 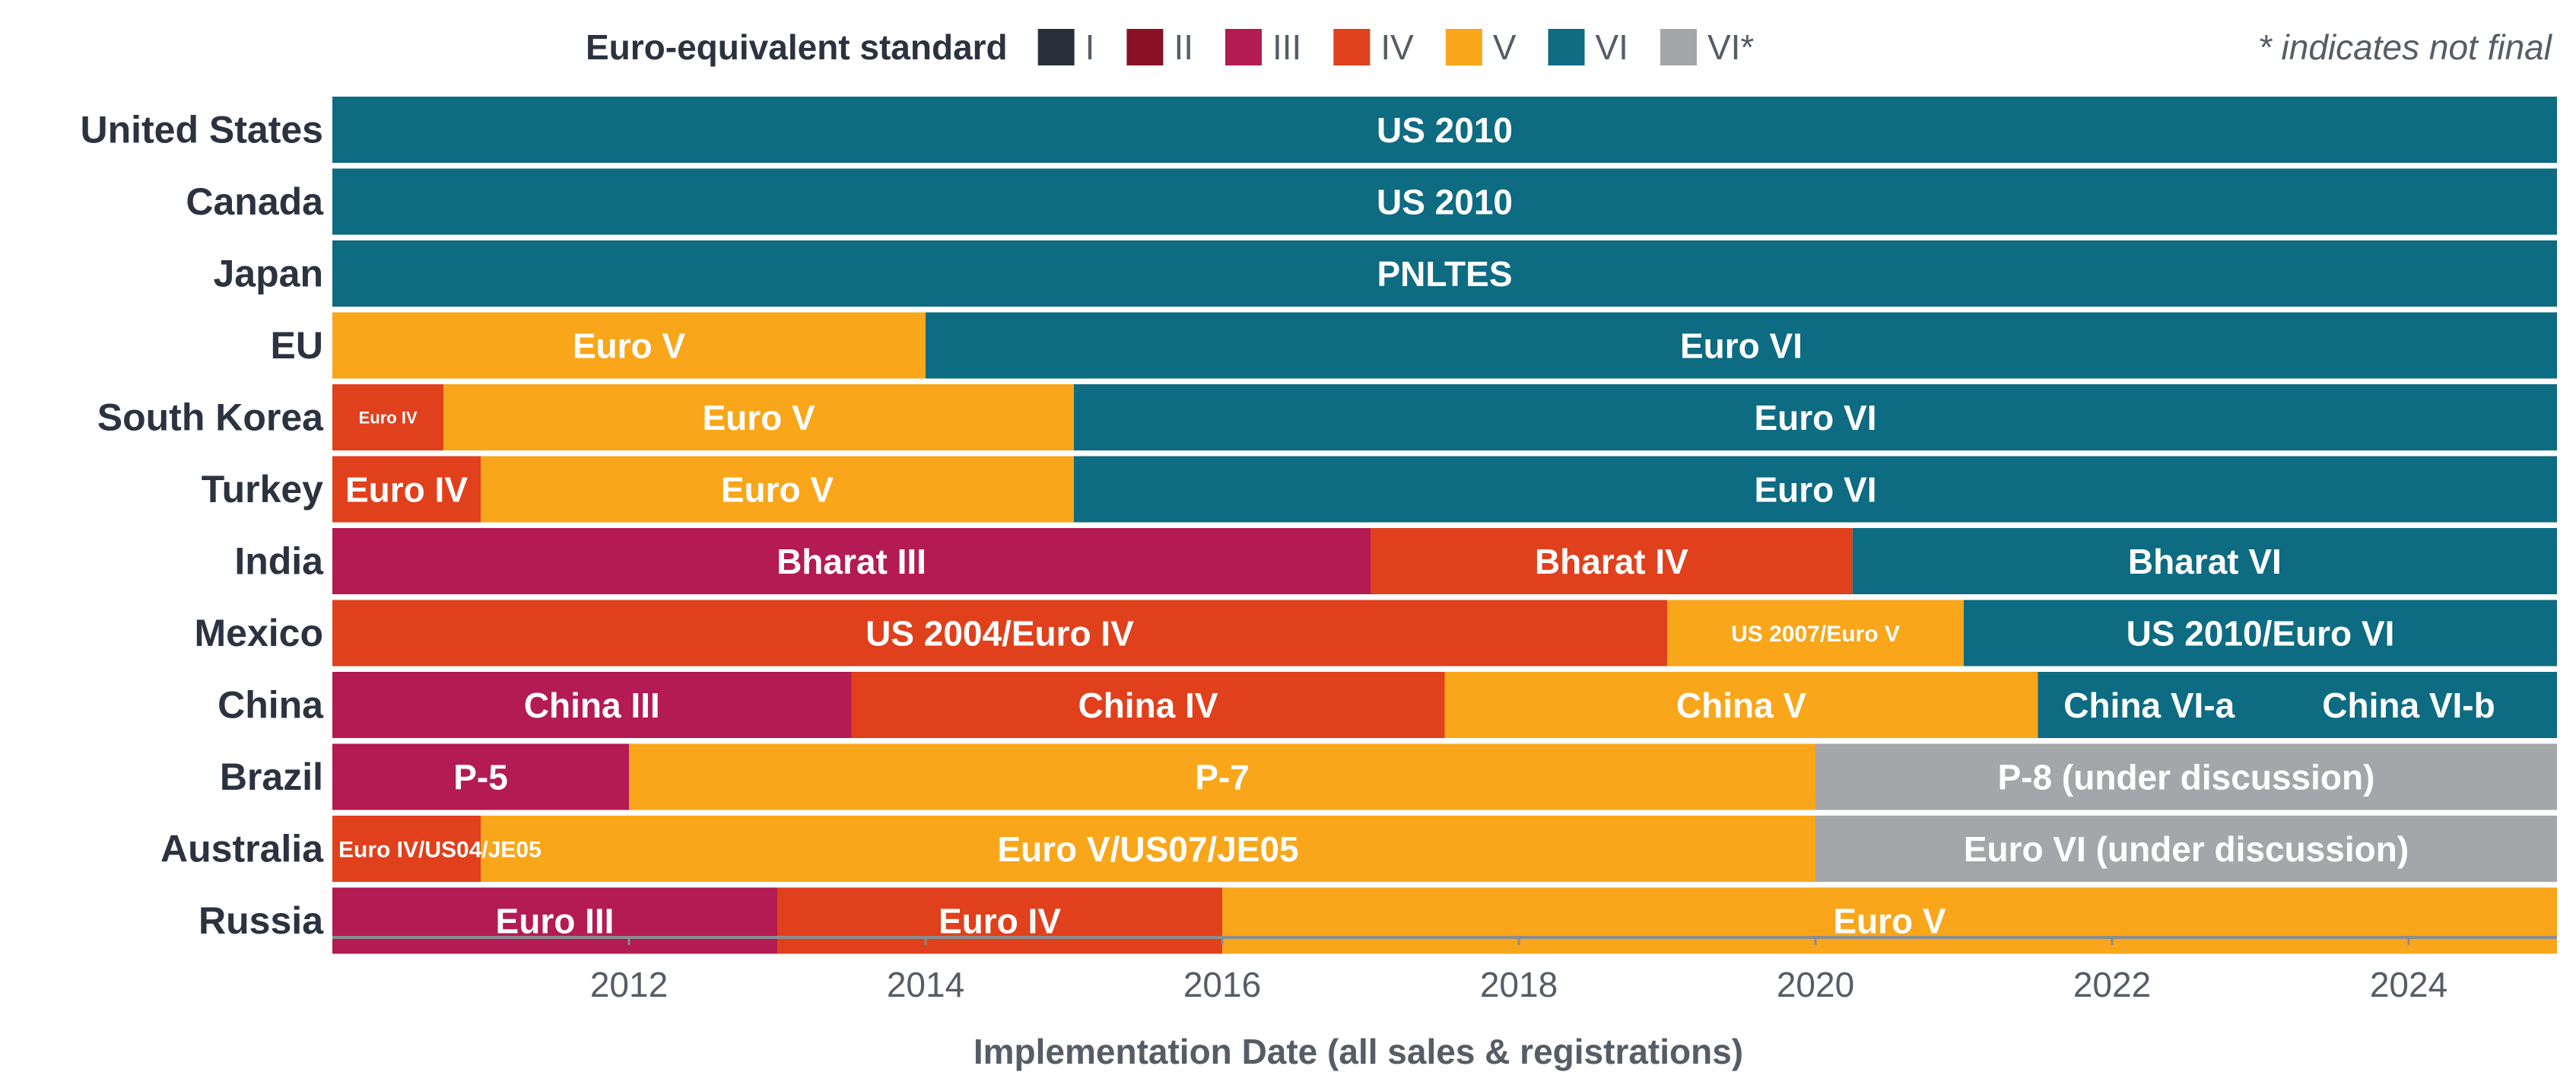 I want to click on segment-label: P-5, so click(x=480, y=778).